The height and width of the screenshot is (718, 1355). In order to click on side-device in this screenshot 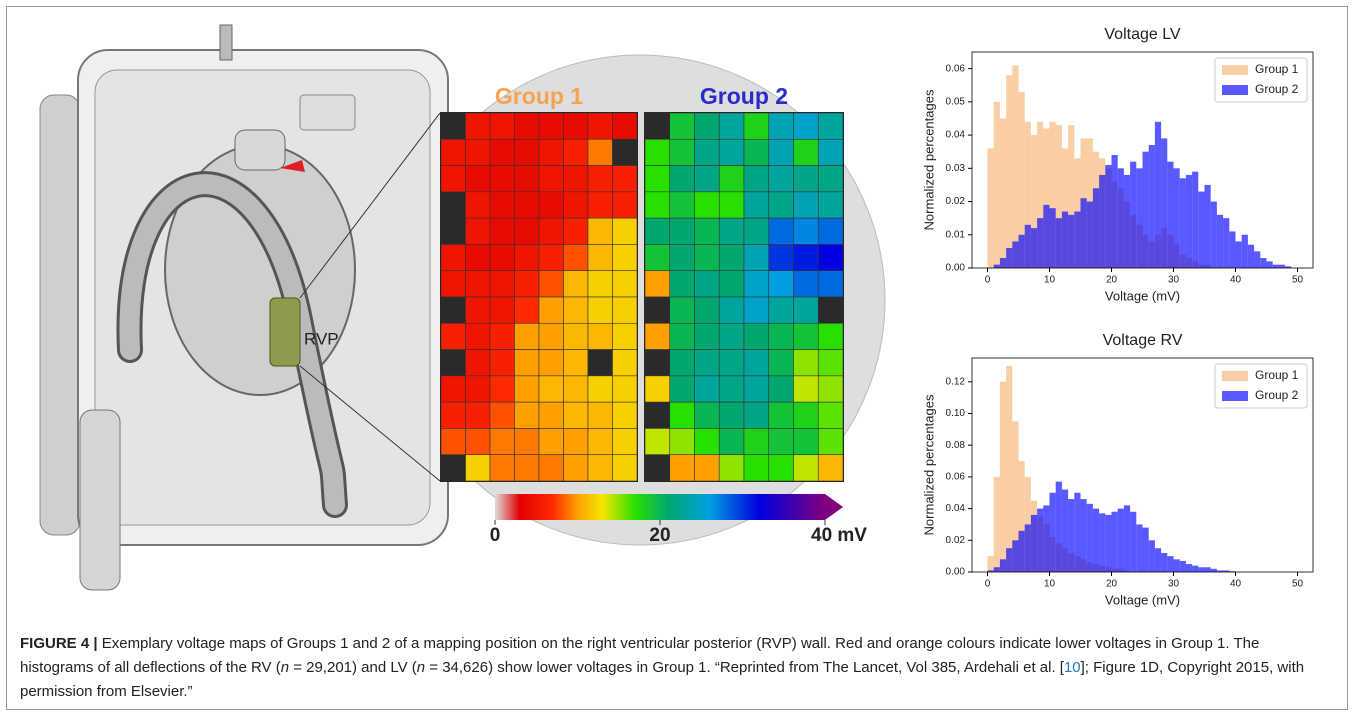, I will do `click(60, 315)`.